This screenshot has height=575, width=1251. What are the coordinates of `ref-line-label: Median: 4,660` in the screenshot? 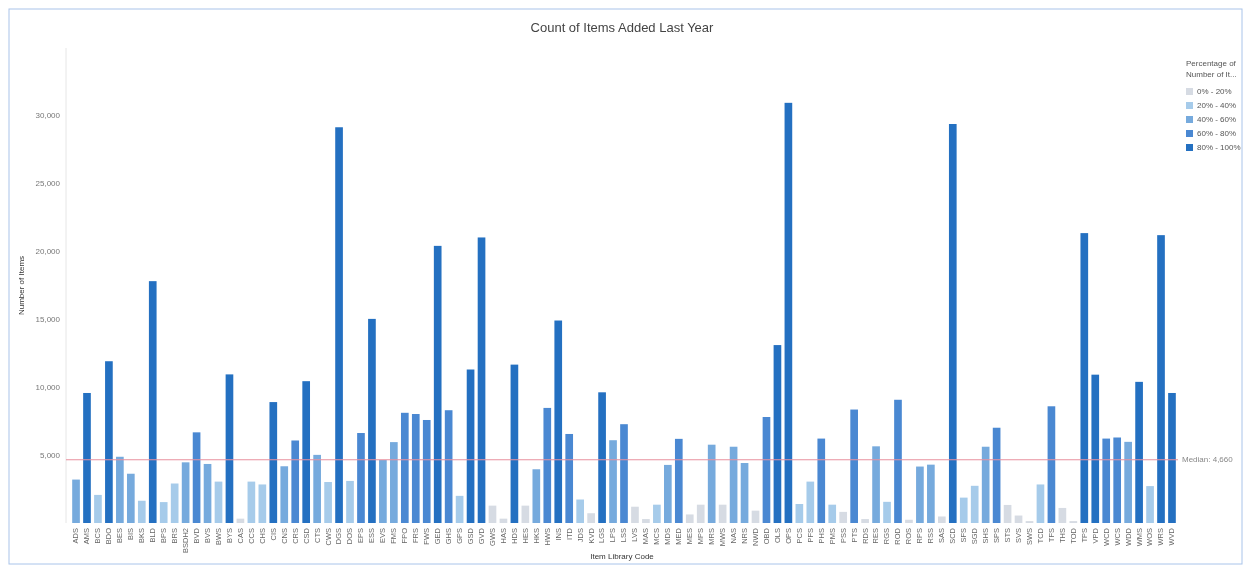 It's located at (1208, 460).